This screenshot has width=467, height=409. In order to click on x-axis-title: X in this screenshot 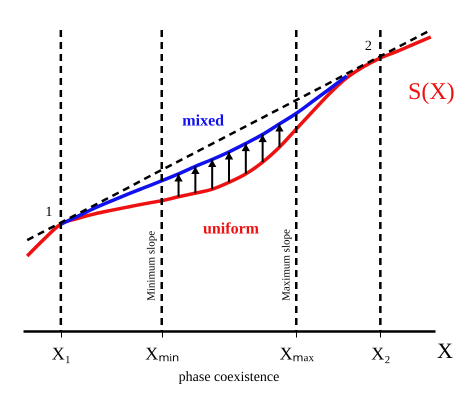, I will do `click(445, 350)`.